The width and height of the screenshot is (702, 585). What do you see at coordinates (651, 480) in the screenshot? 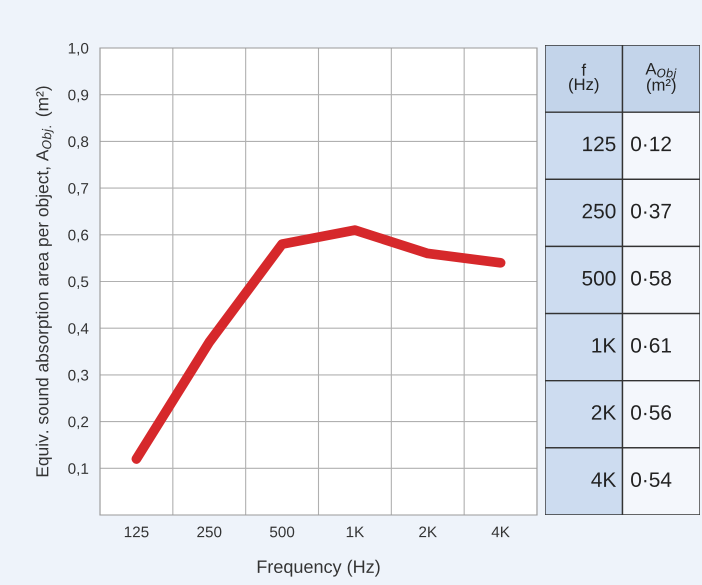
I see `text: 0·54` at bounding box center [651, 480].